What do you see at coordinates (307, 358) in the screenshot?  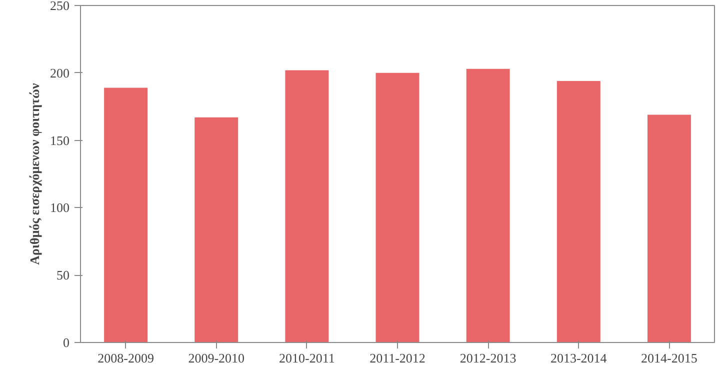 I see `x-tick-label: 2010-2011` at bounding box center [307, 358].